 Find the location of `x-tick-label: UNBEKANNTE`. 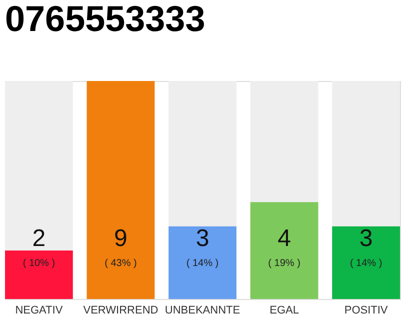

x-tick-label: UNBEKANNTE is located at coordinates (202, 310).